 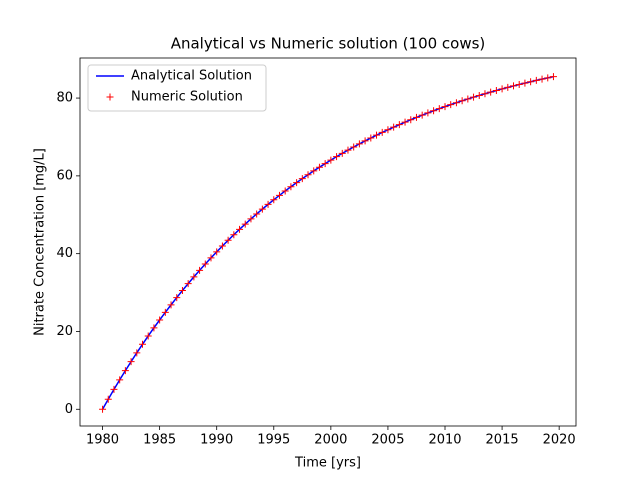 I want to click on y-tick-label: 40, so click(x=64, y=253).